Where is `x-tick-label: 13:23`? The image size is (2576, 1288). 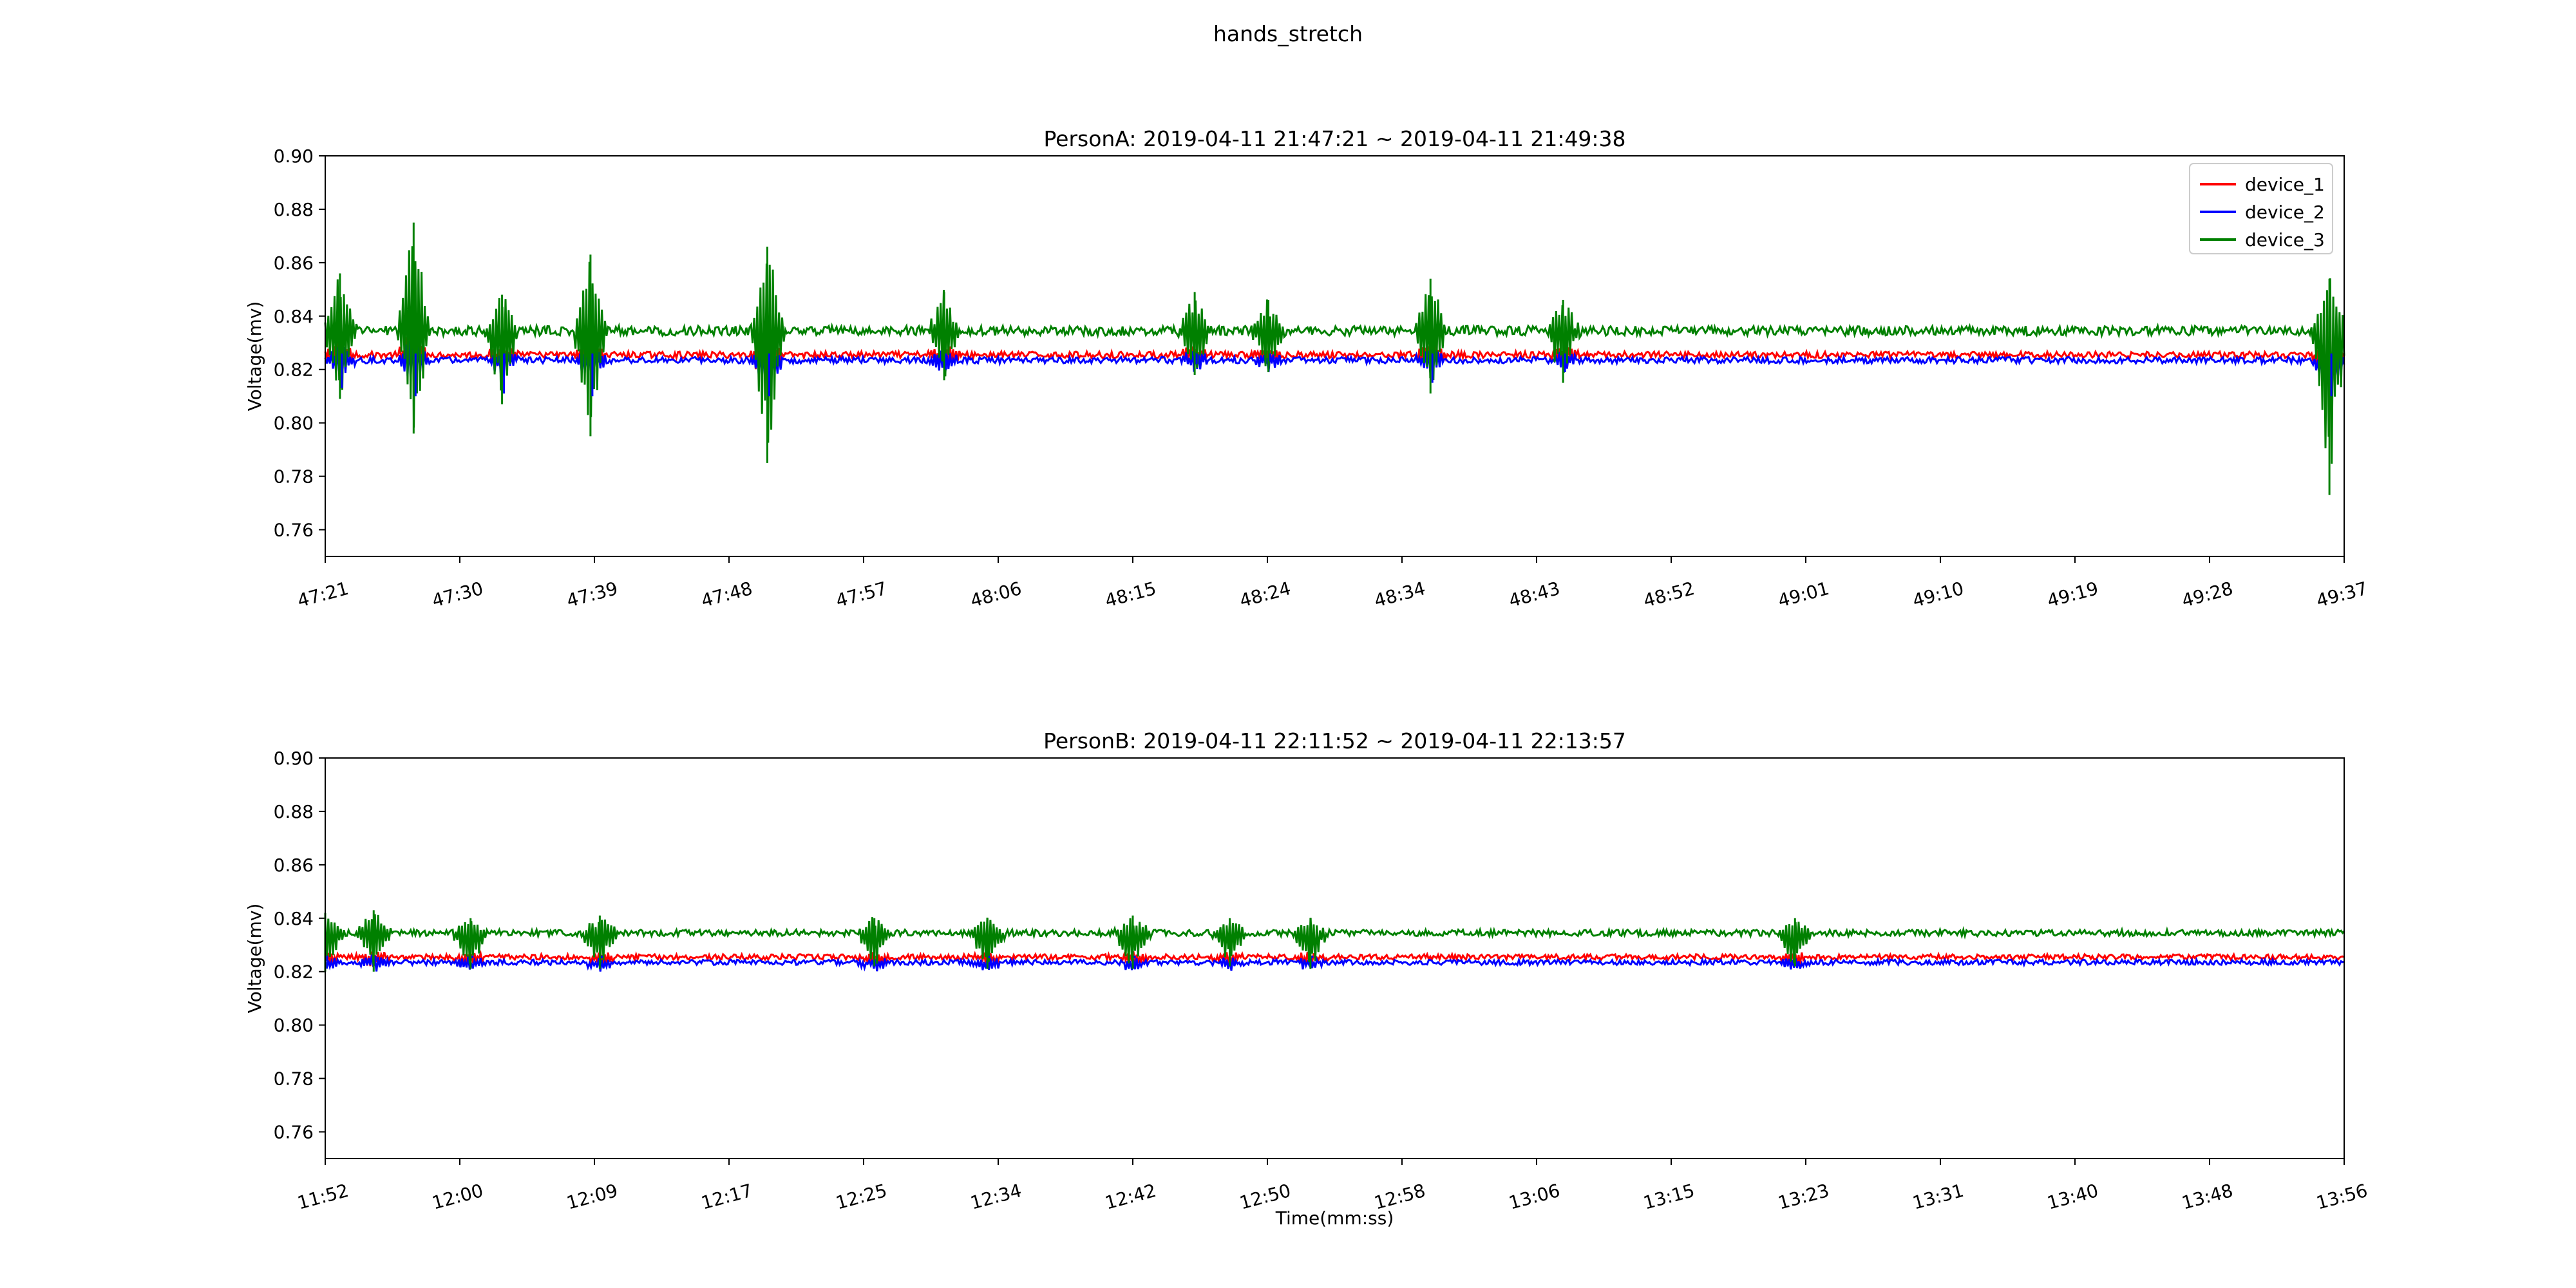
x-tick-label: 13:23 is located at coordinates (1803, 1197).